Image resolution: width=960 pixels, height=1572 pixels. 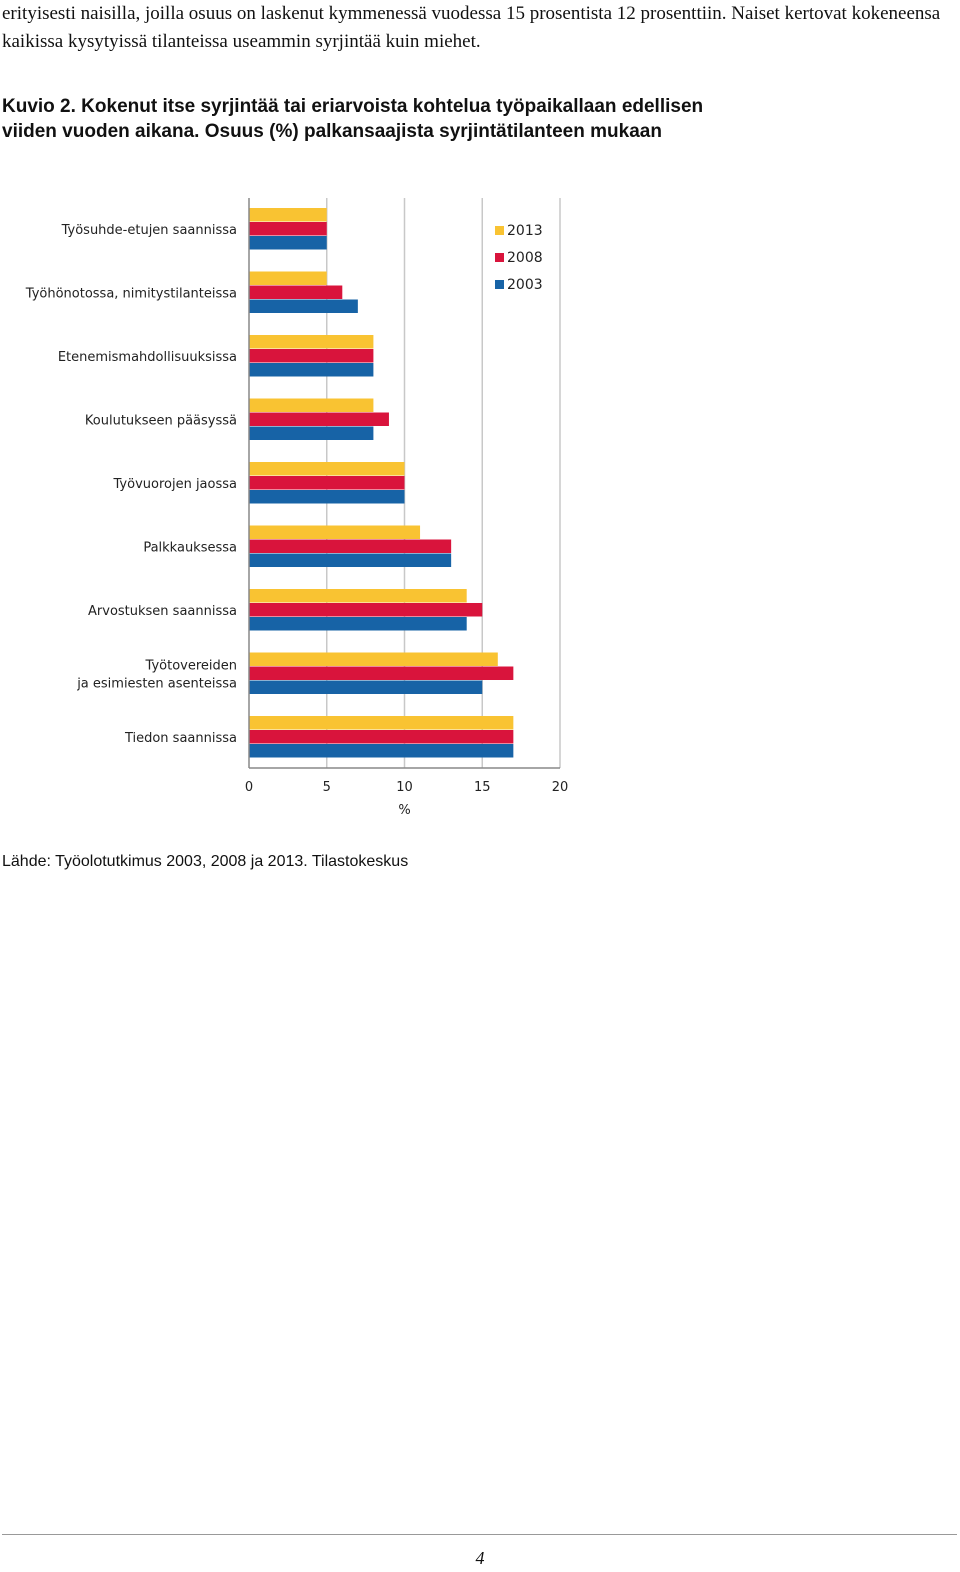 What do you see at coordinates (525, 231) in the screenshot?
I see `legend-label-2013: 2013` at bounding box center [525, 231].